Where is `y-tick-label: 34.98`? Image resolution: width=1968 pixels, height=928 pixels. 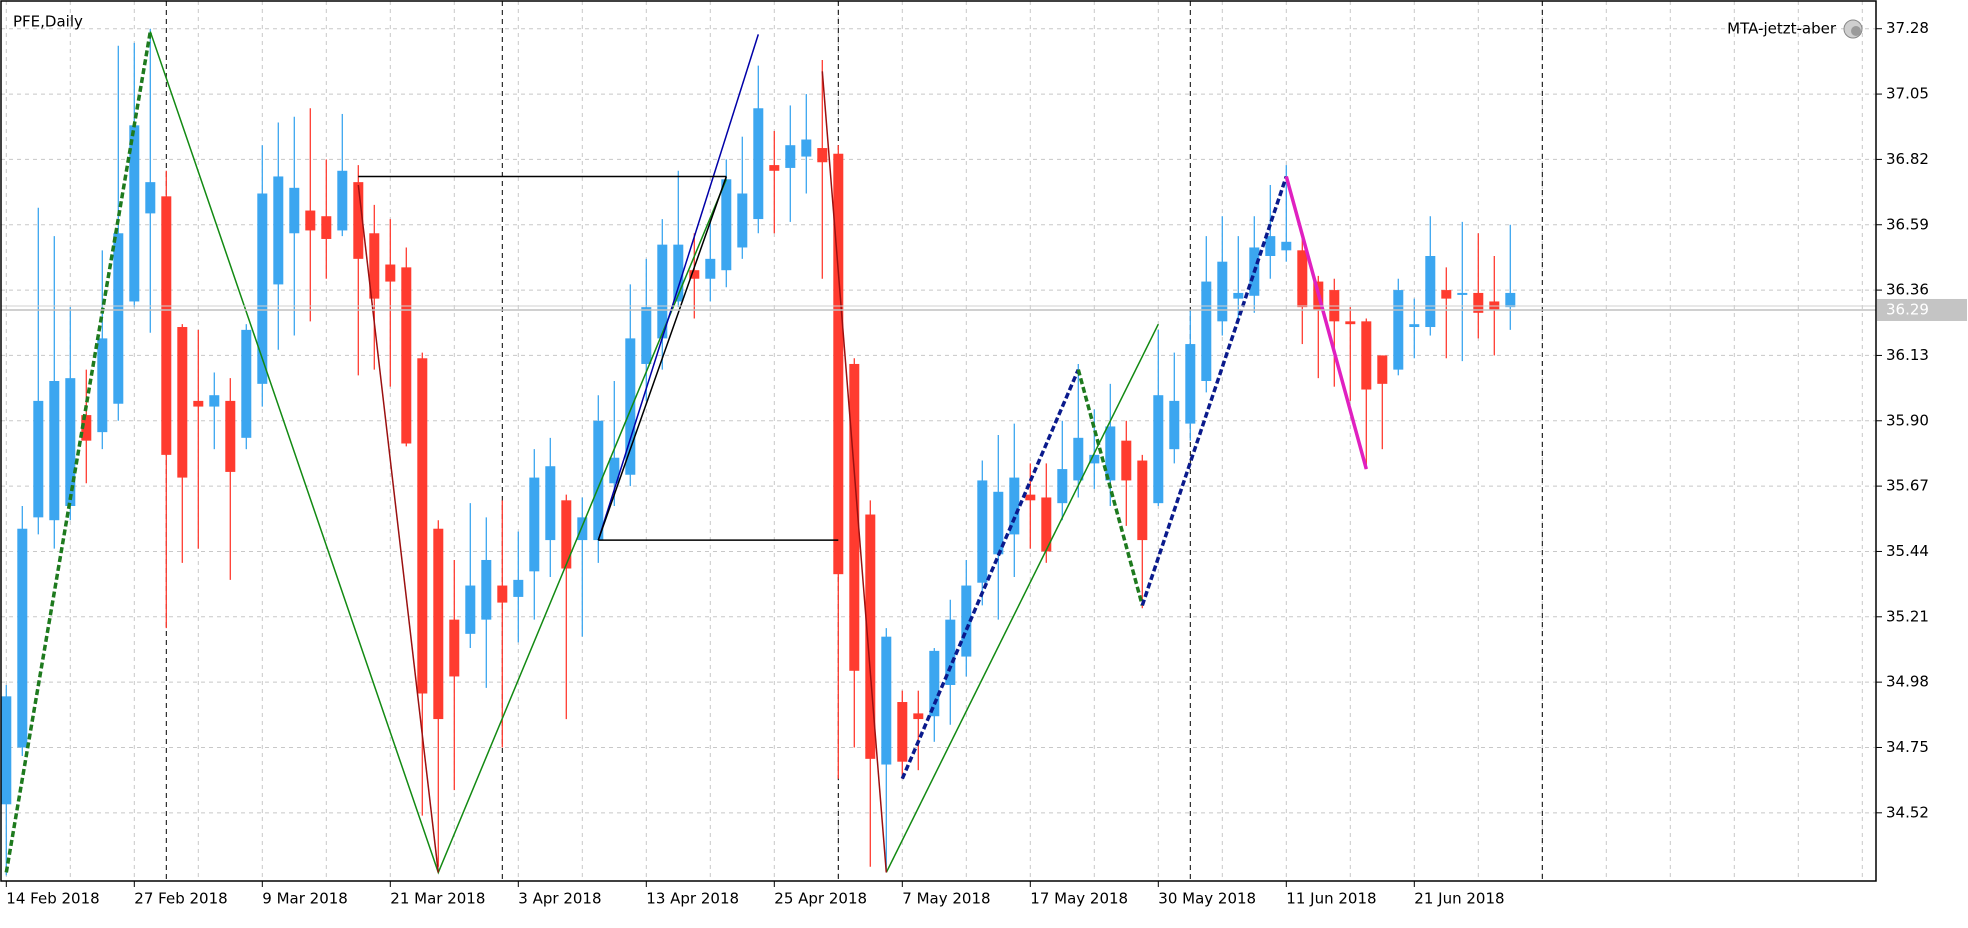 y-tick-label: 34.98 is located at coordinates (1907, 682).